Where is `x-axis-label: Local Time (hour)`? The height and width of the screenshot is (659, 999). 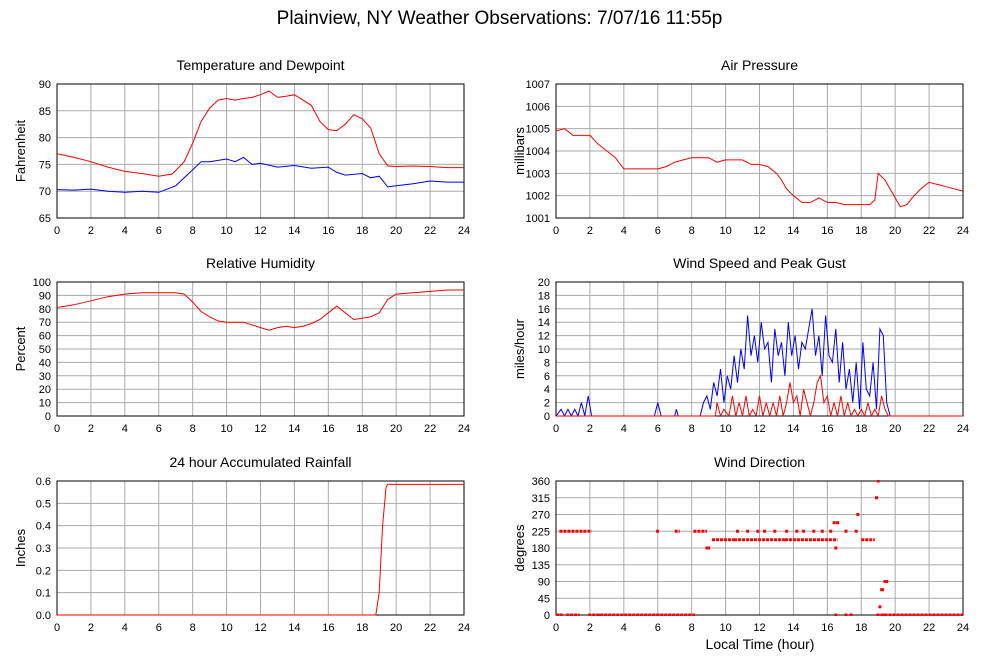 x-axis-label: Local Time (hour) is located at coordinates (760, 644).